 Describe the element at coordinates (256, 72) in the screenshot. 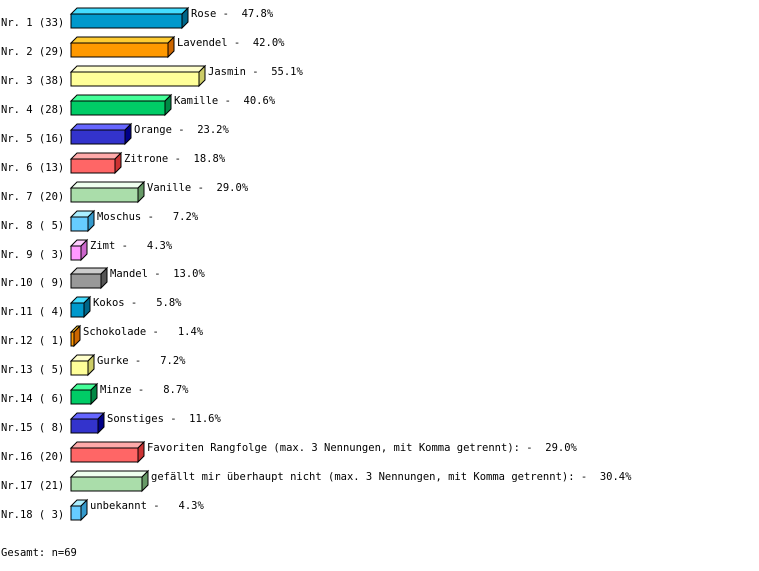

I see `data-label: Jasmin - 55.1%` at that location.